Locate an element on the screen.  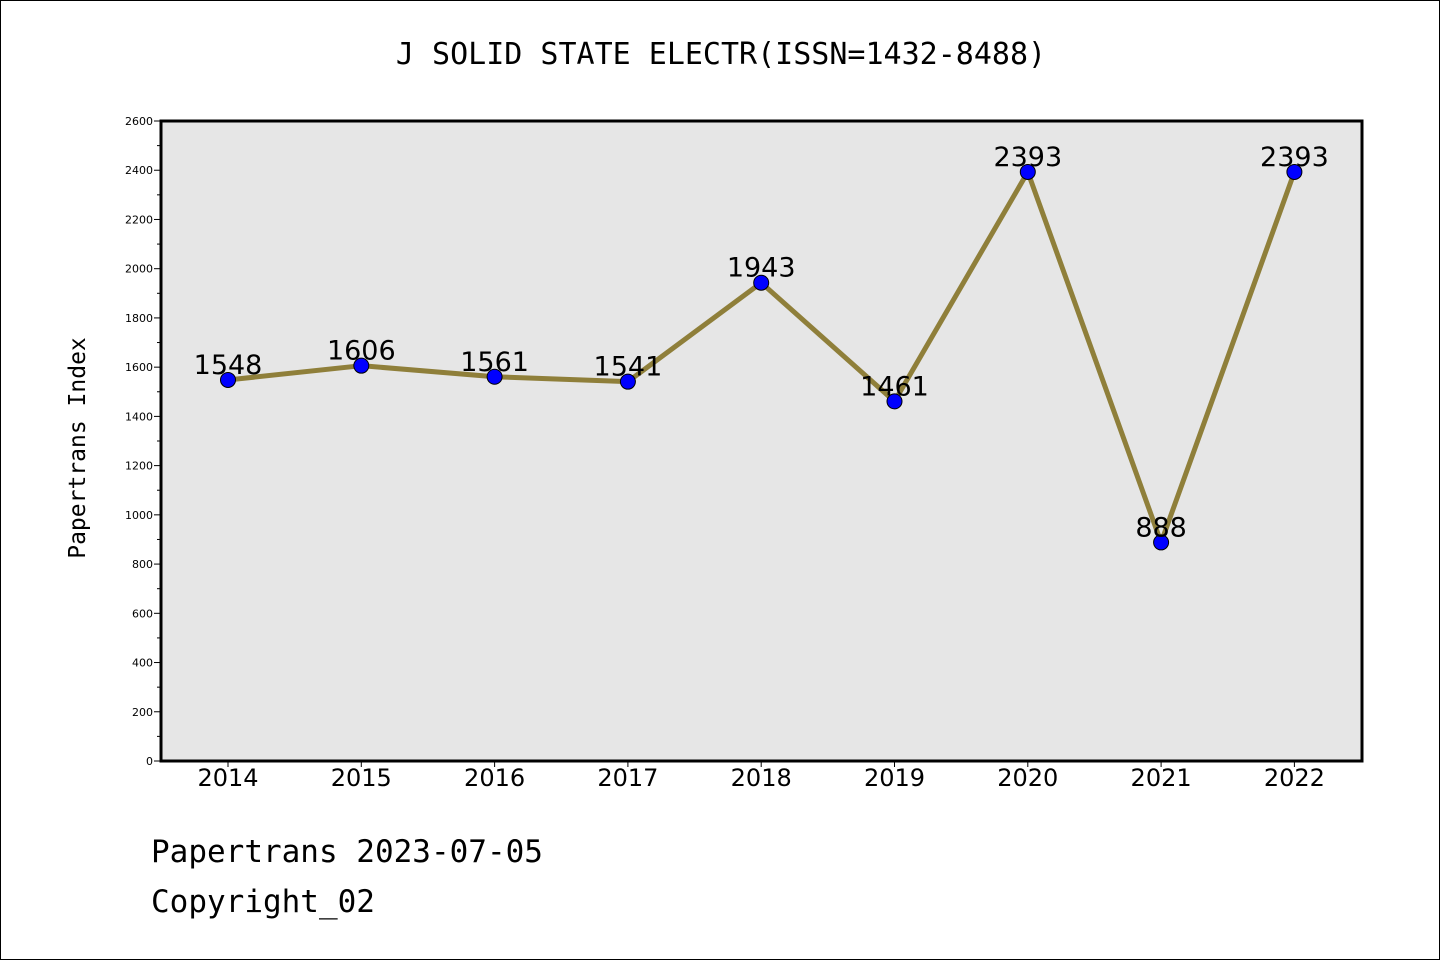
data-label: 1461 is located at coordinates (894, 386).